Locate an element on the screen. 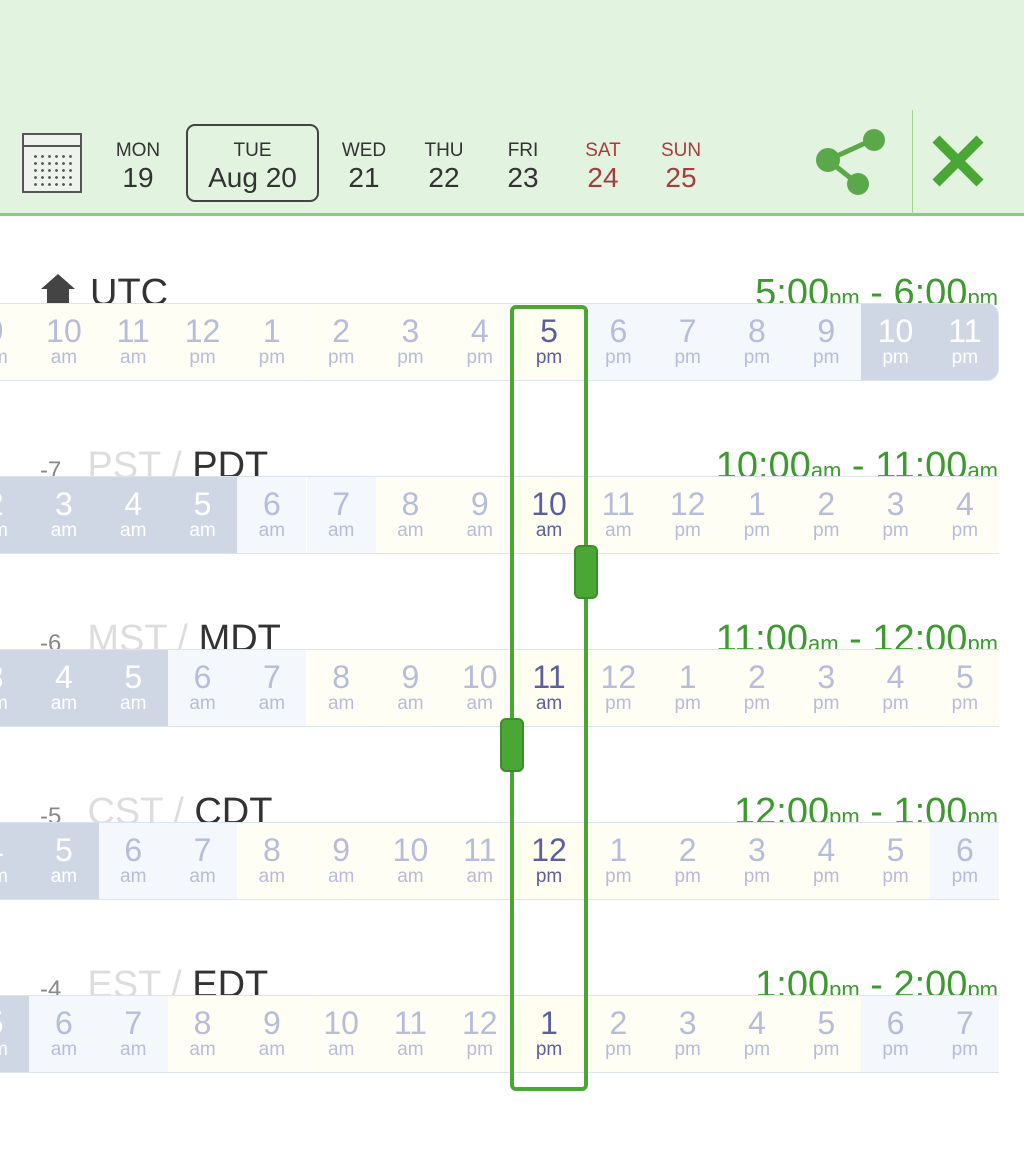  day-wed: WED 21 is located at coordinates (364, 167).